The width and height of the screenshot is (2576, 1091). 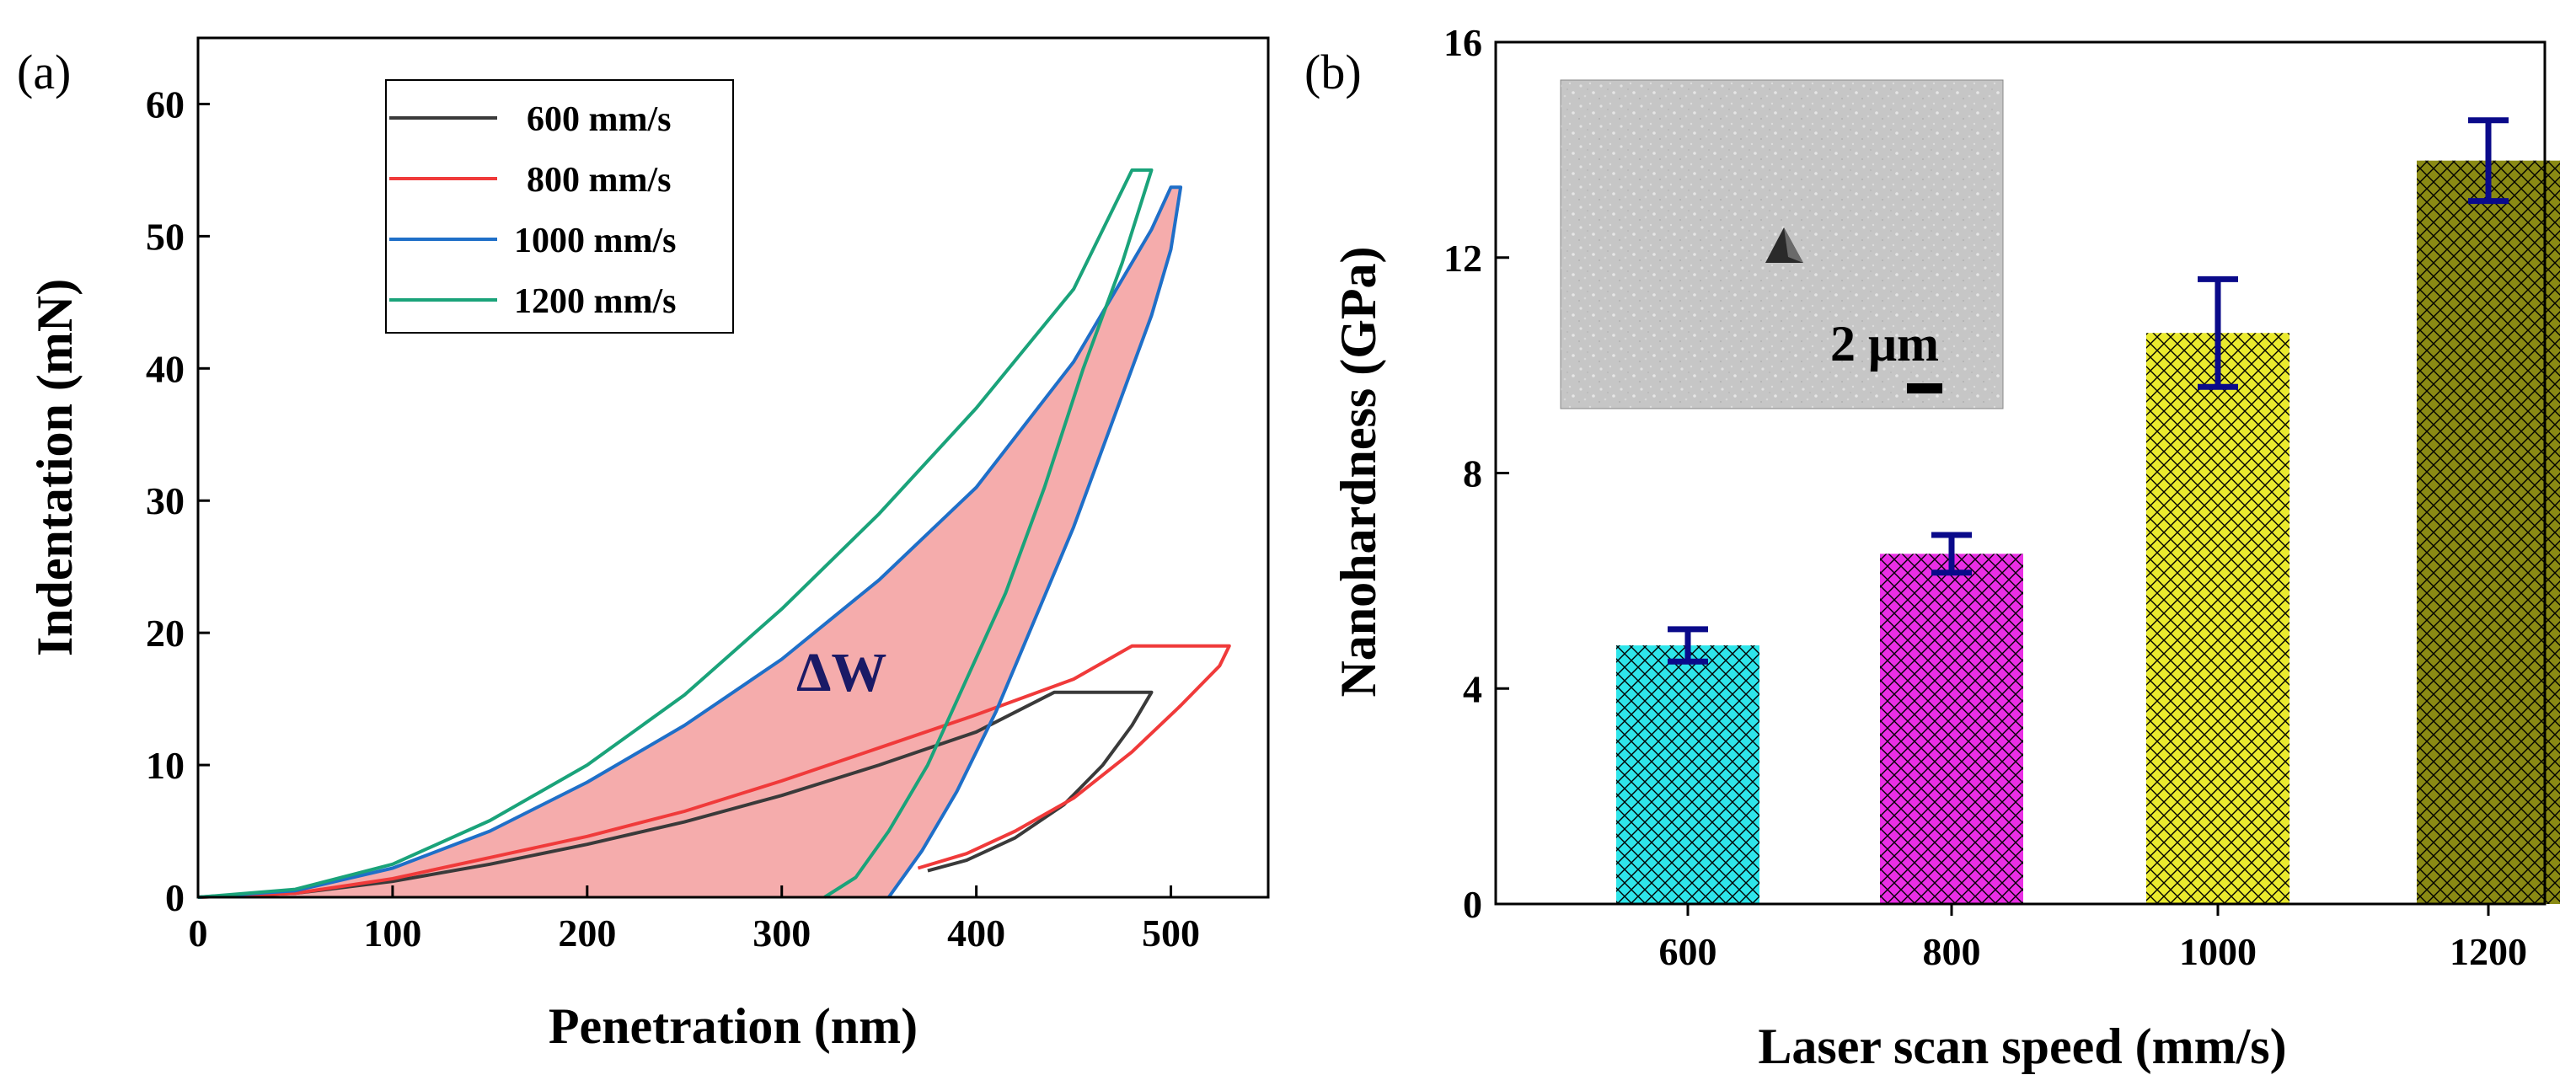 I want to click on x-tick-label: 200, so click(x=587, y=933).